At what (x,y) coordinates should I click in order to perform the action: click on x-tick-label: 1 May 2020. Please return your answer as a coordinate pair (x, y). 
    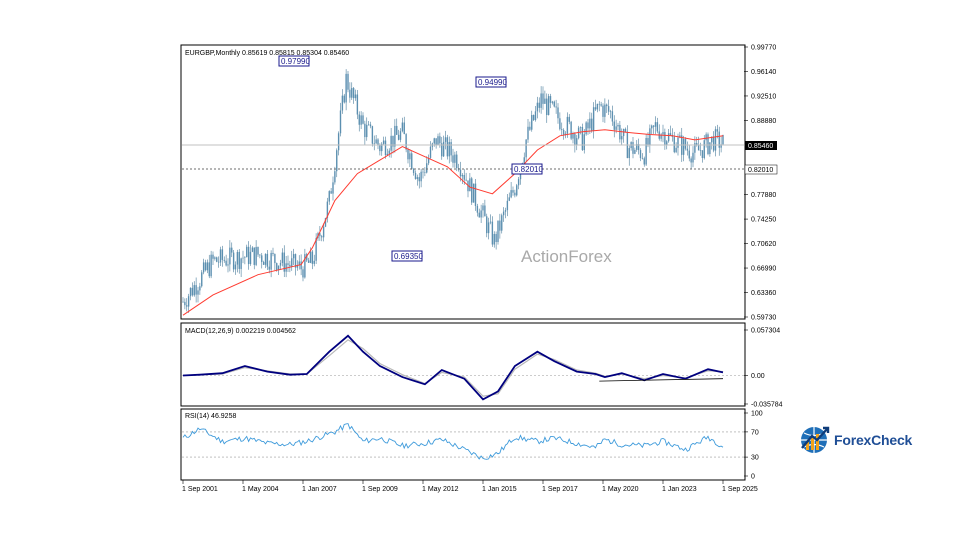
    Looking at the image, I should click on (620, 489).